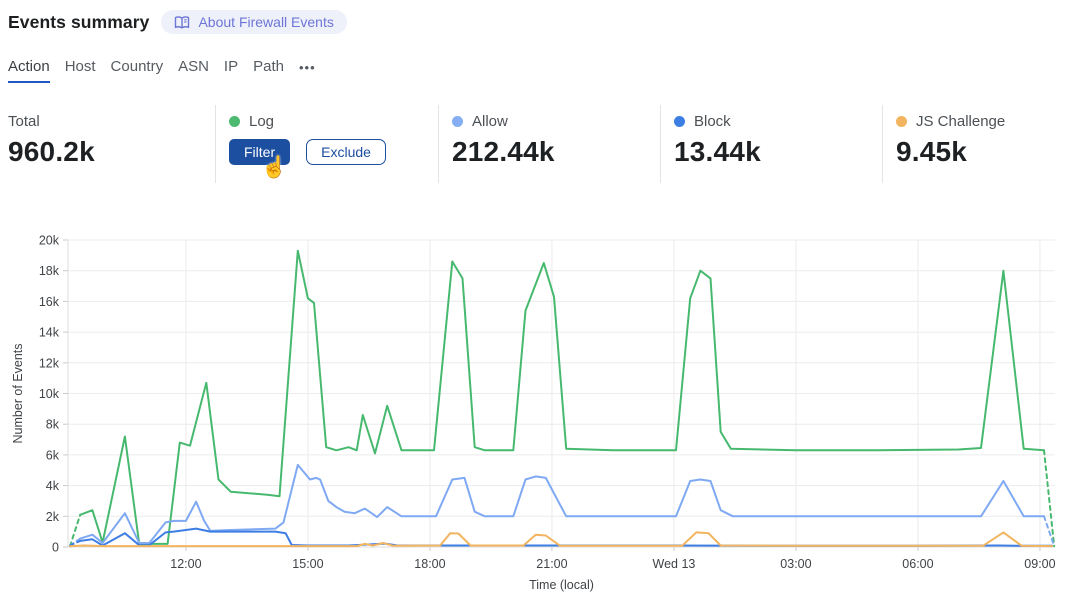  I want to click on tab-ip: IP, so click(231, 66).